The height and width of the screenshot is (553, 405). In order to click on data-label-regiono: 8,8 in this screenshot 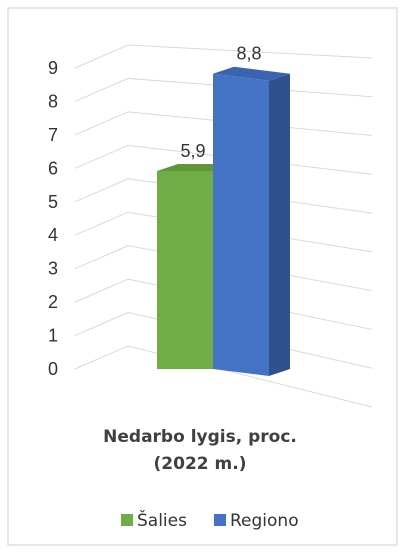, I will do `click(248, 54)`.